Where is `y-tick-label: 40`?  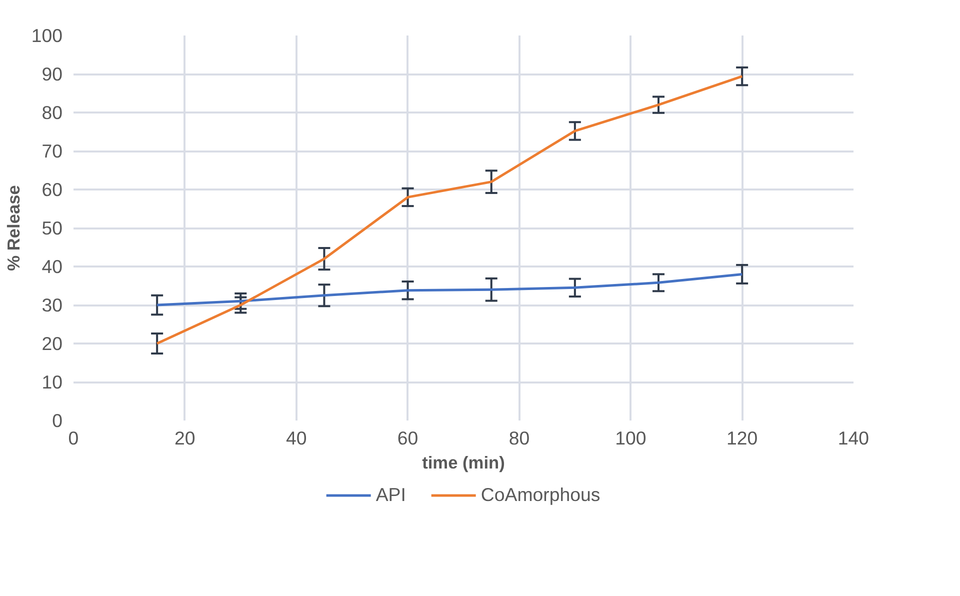 y-tick-label: 40 is located at coordinates (52, 266).